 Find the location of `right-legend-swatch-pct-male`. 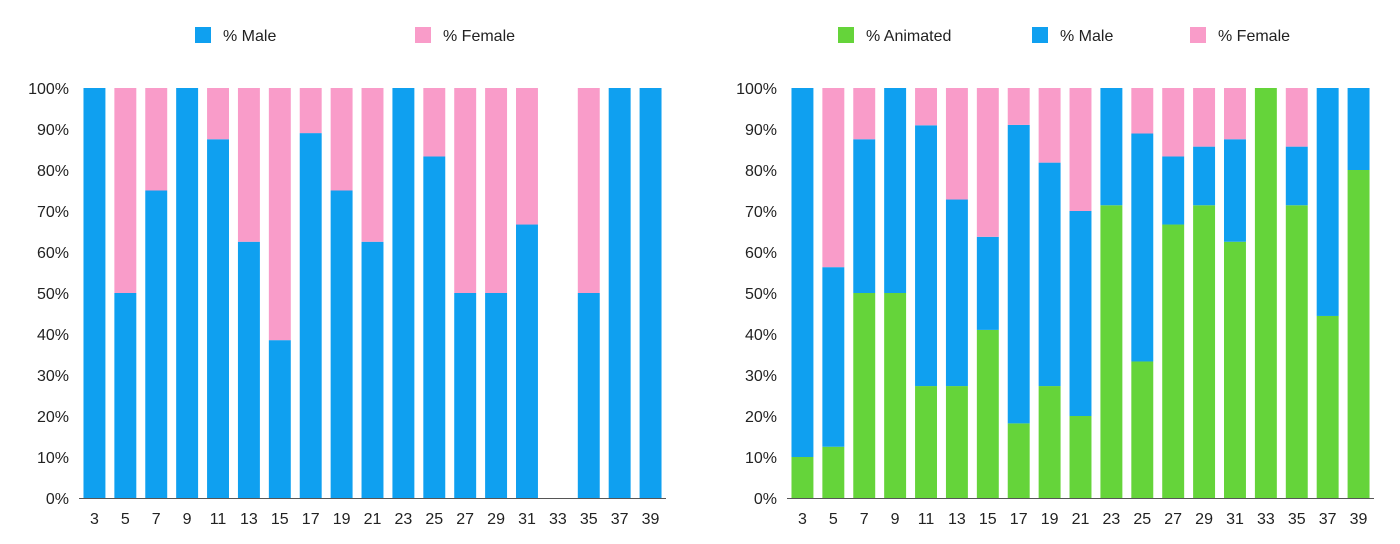

right-legend-swatch-pct-male is located at coordinates (1040, 35).